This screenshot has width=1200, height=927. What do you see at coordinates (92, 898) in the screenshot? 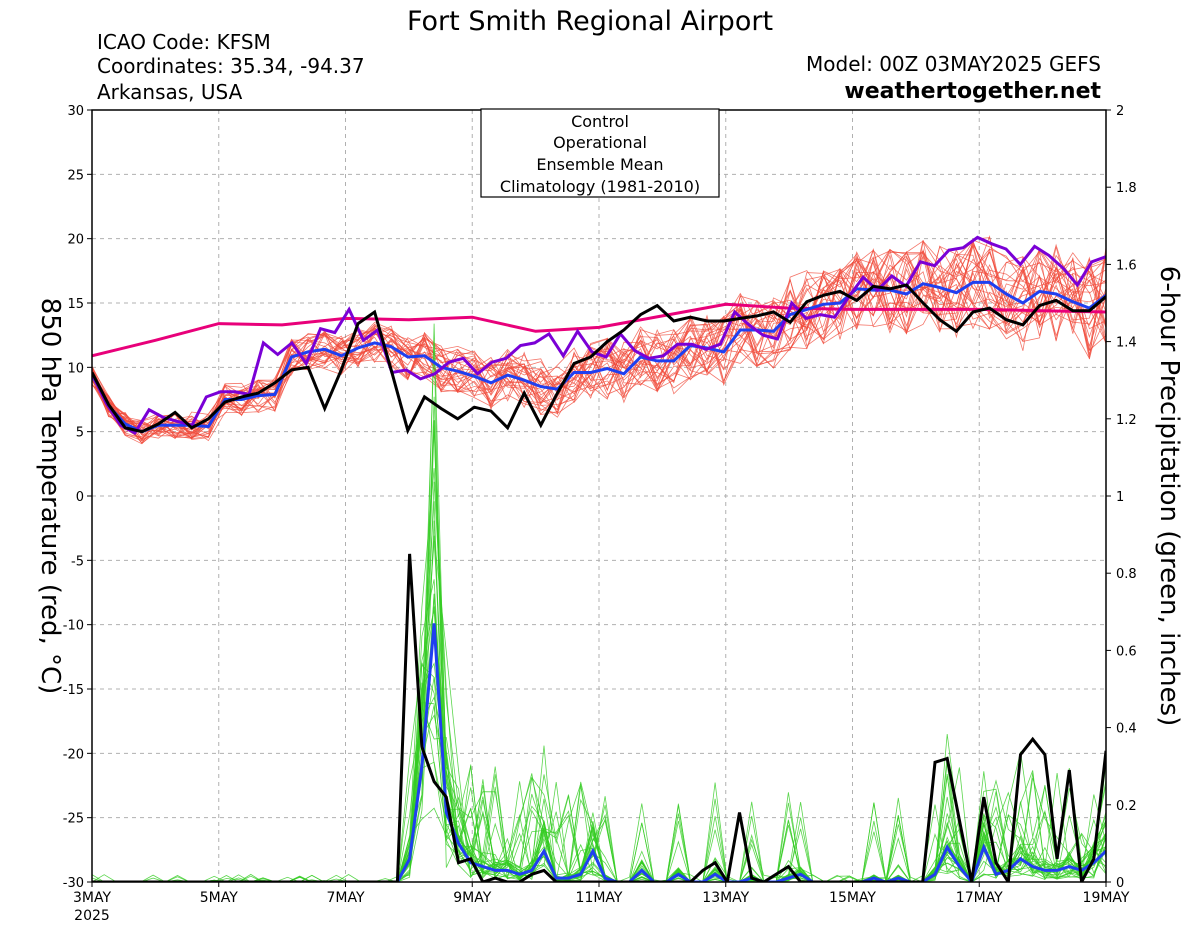
I see `x-tick-label: 3MAY` at bounding box center [92, 898].